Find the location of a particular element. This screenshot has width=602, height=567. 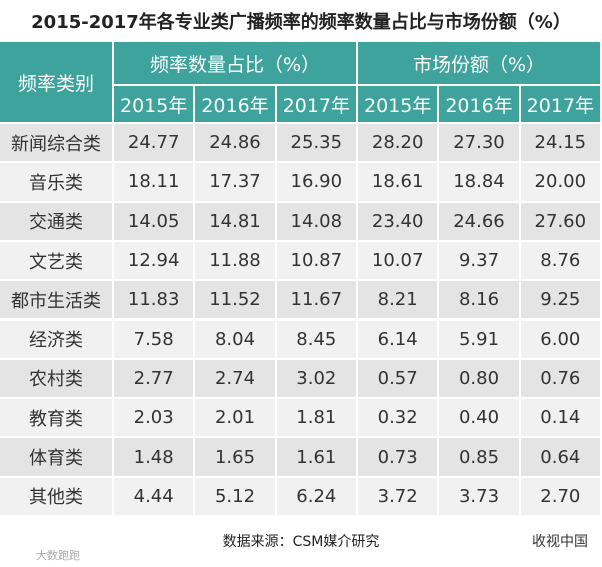

cell: 0.73 is located at coordinates (399, 458).